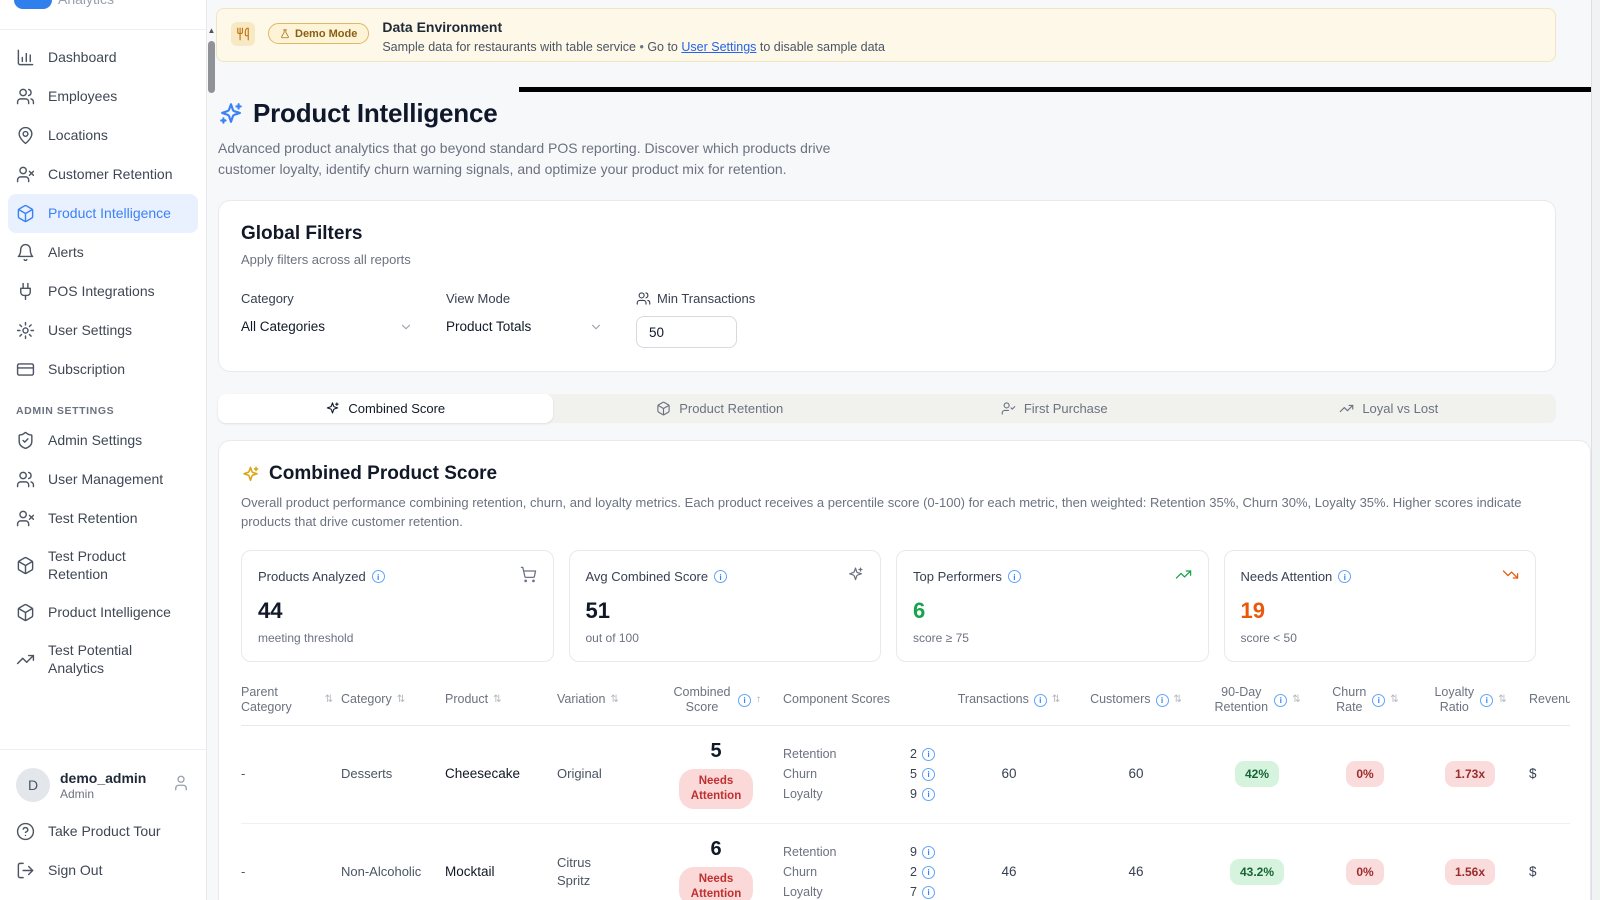  Describe the element at coordinates (1009, 699) in the screenshot. I see `col-transactions: Transactions i ⇅` at that location.